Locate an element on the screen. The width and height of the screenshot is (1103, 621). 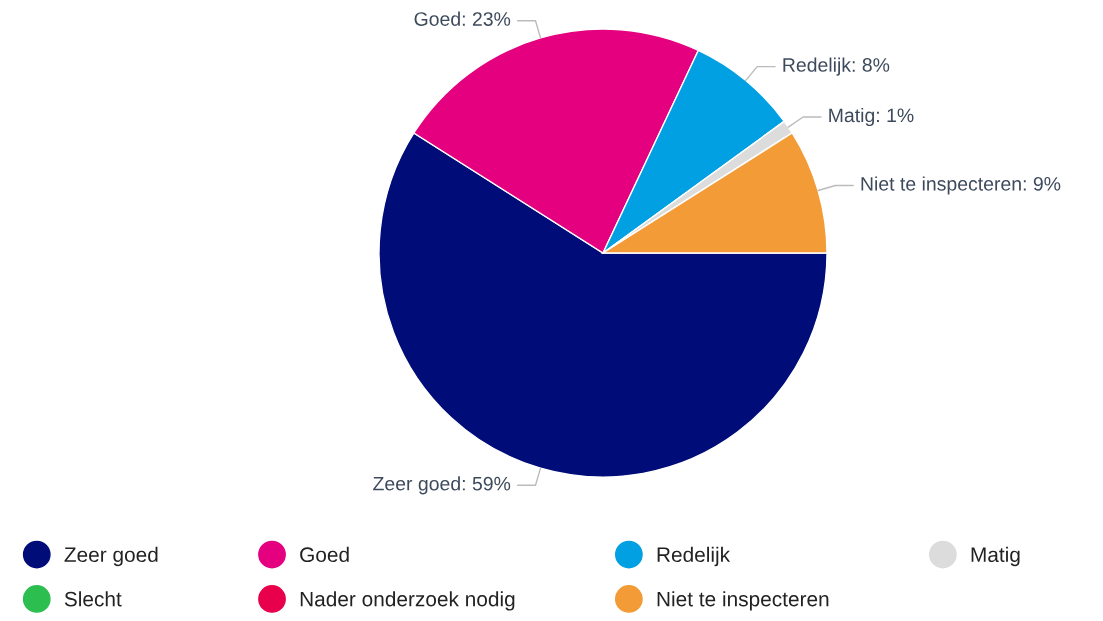
legend-label: Niet te inspecteren is located at coordinates (743, 601).